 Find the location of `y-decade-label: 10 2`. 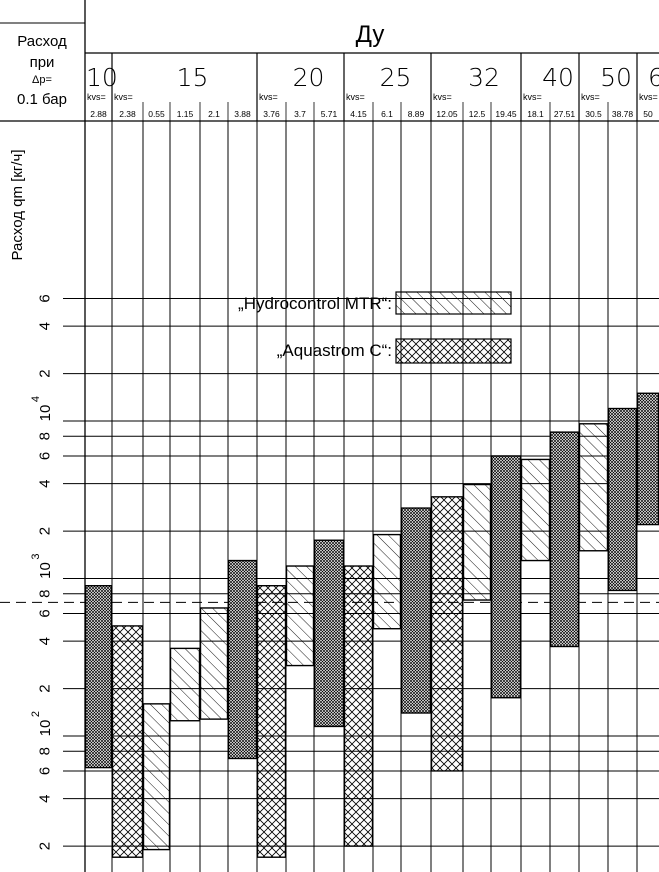

y-decade-label: 10 2 is located at coordinates (42, 723).